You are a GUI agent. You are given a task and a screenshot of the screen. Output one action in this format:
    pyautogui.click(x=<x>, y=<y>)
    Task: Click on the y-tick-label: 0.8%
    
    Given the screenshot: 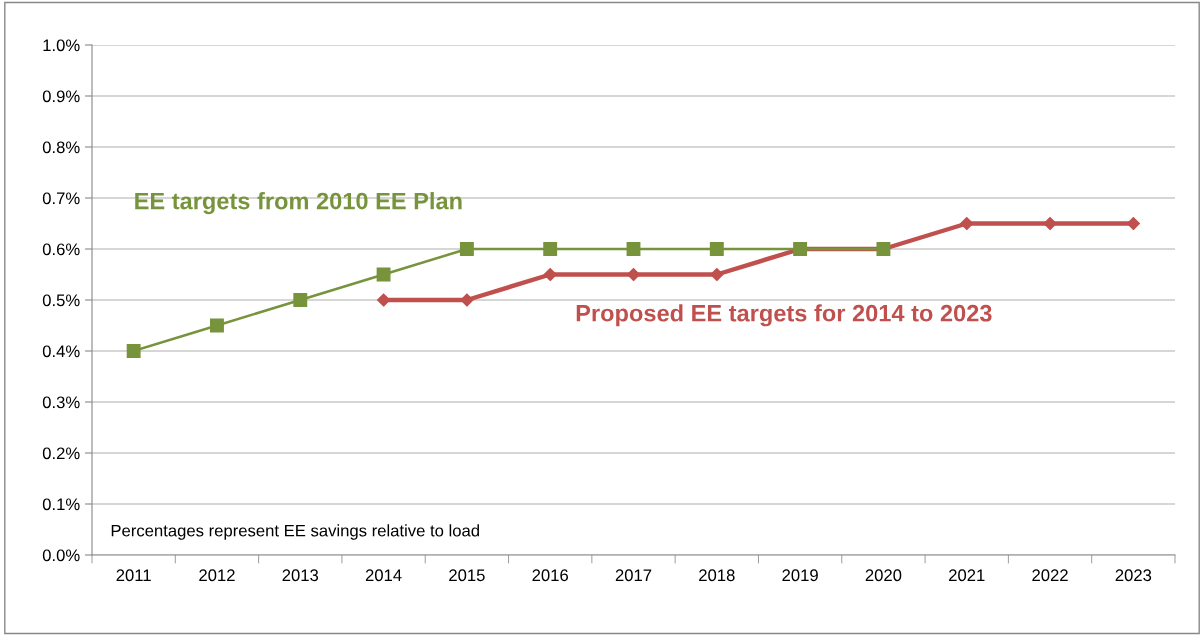 What is the action you would take?
    pyautogui.click(x=61, y=147)
    